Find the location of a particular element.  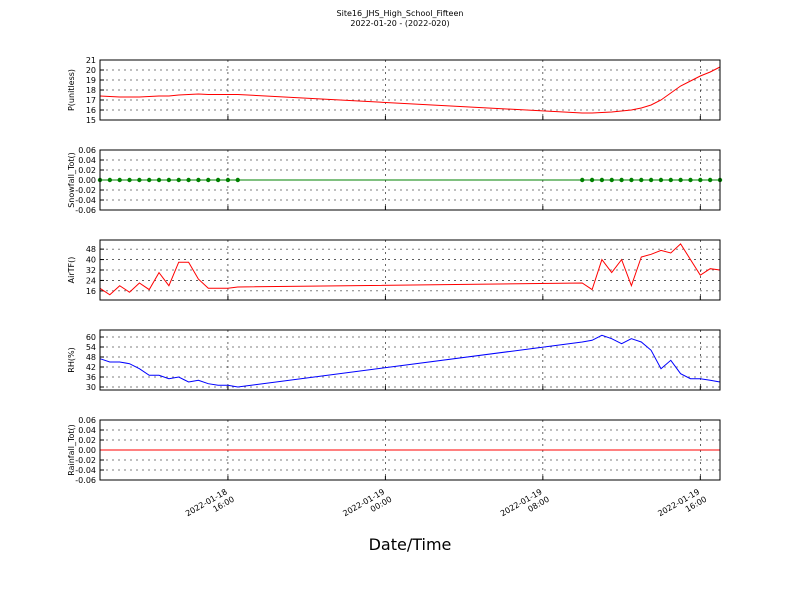

y-axis-label: Snowfall_Tot() is located at coordinates (71, 180).